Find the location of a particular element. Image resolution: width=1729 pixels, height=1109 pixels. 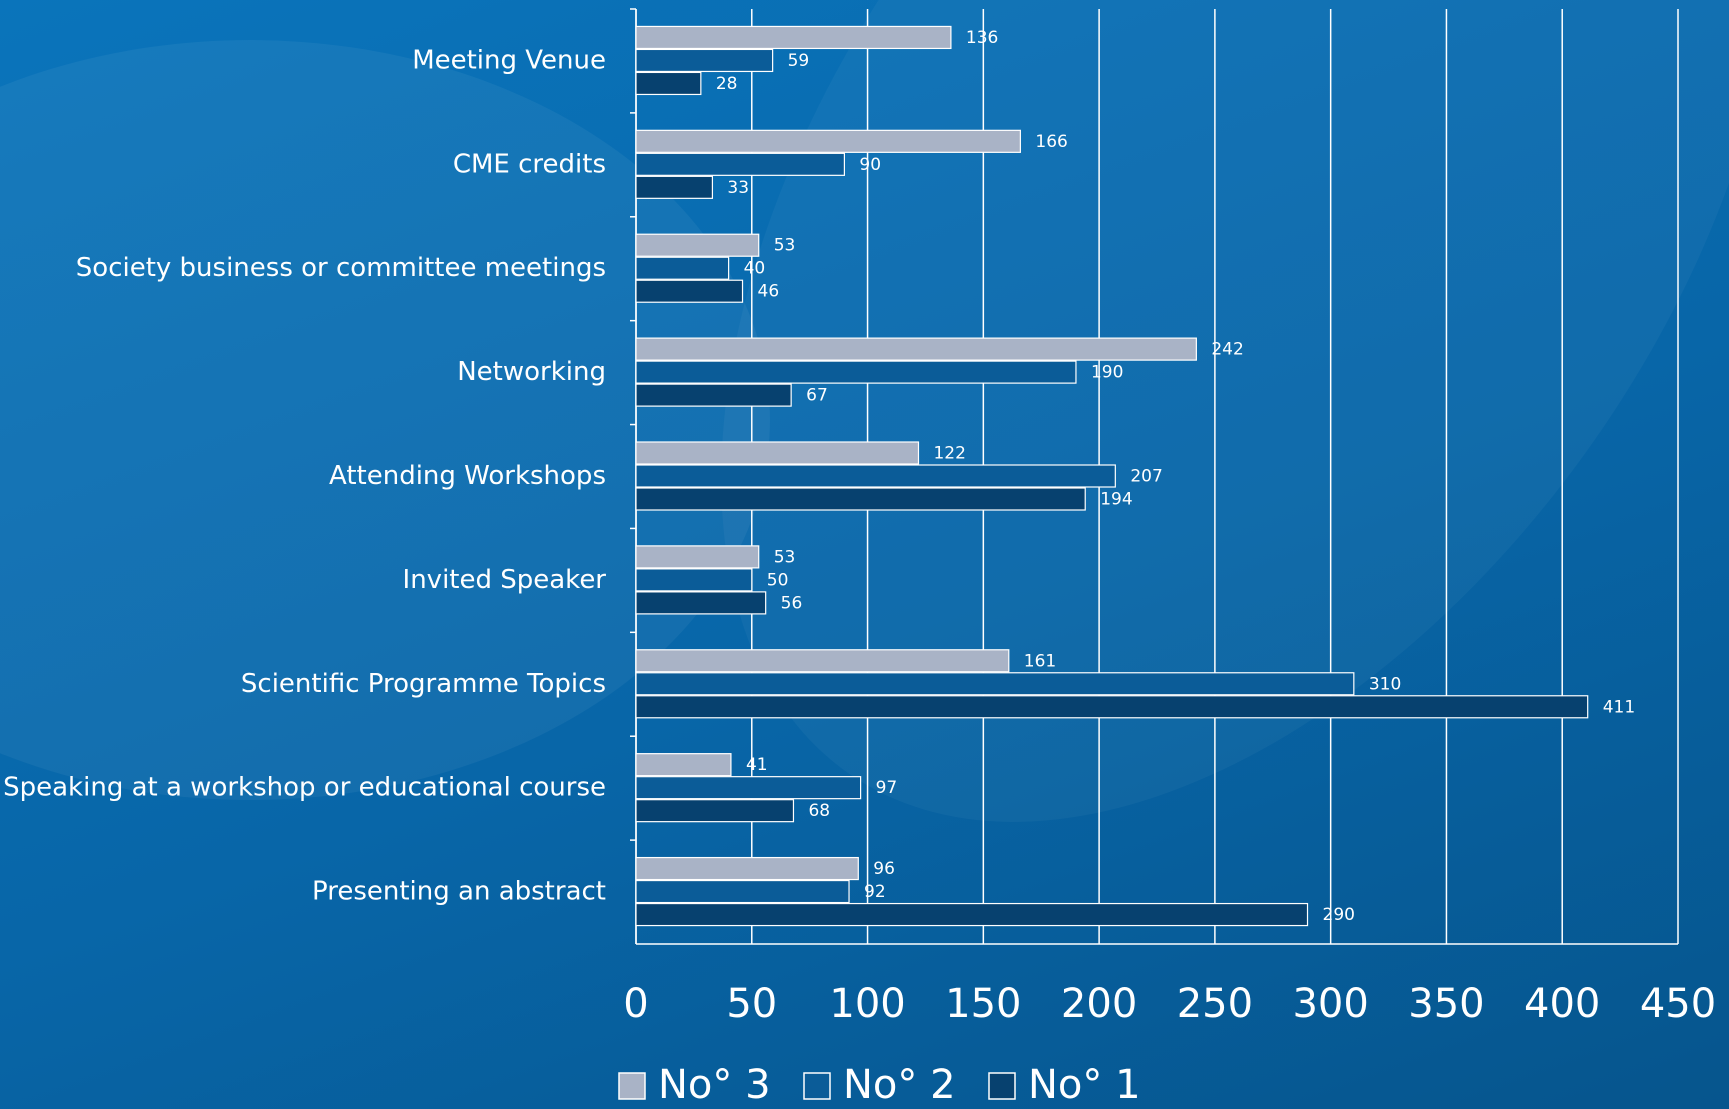

x-tick-label: 400 is located at coordinates (1562, 1004).